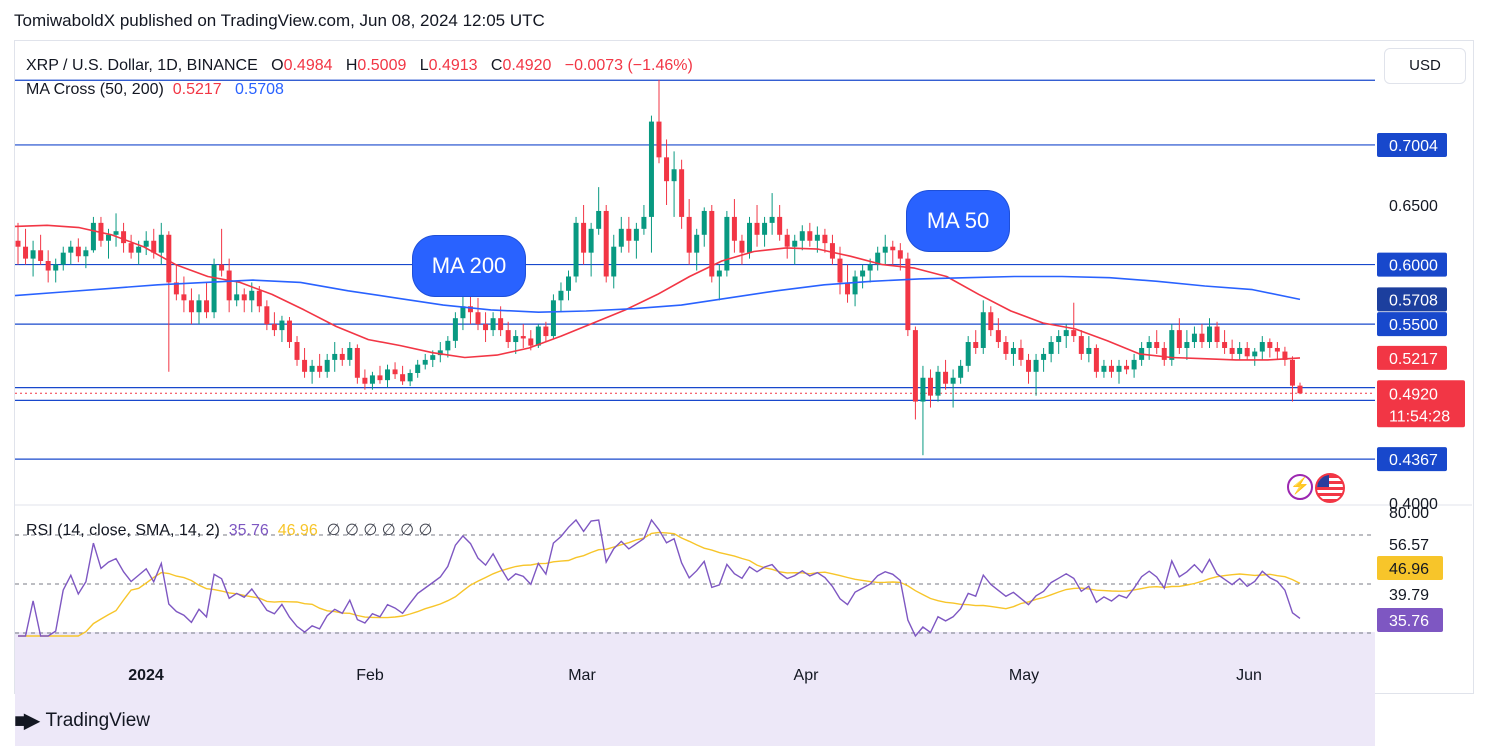  What do you see at coordinates (958, 221) in the screenshot?
I see `ma50-annotation: MA 50` at bounding box center [958, 221].